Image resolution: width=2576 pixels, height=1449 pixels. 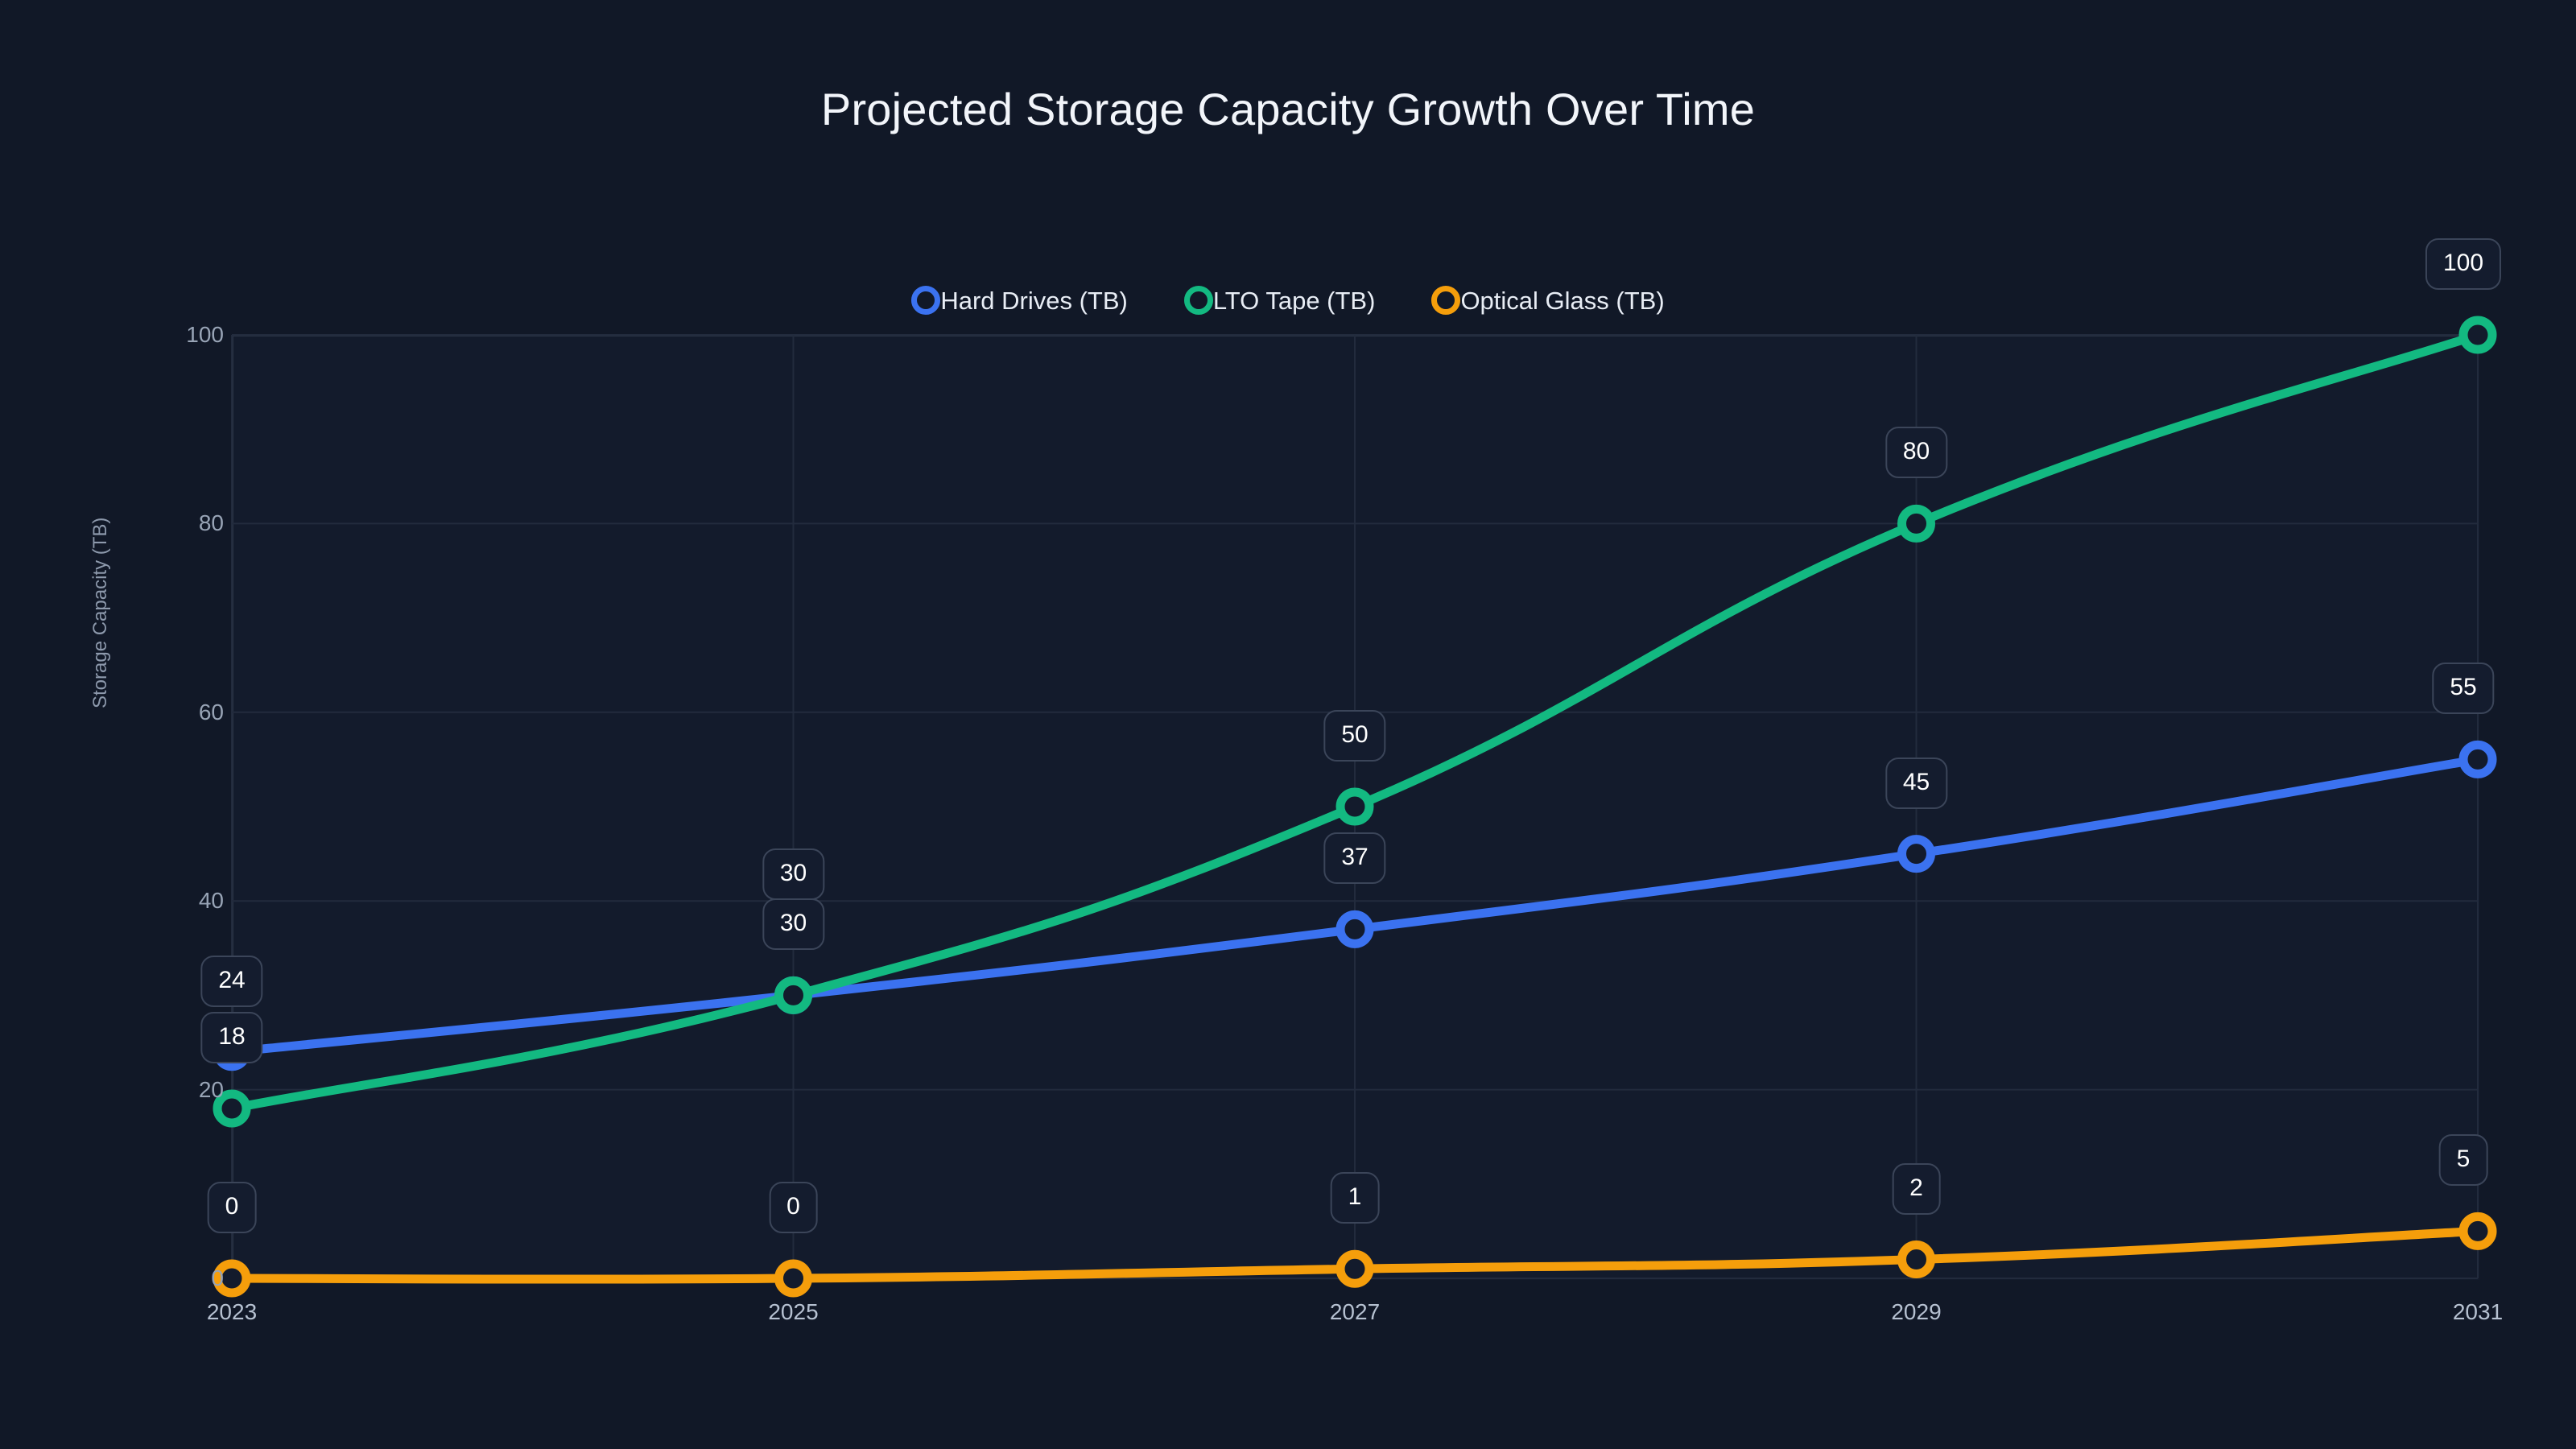 What do you see at coordinates (793, 1311) in the screenshot?
I see `x-axis-tick-label: 2025` at bounding box center [793, 1311].